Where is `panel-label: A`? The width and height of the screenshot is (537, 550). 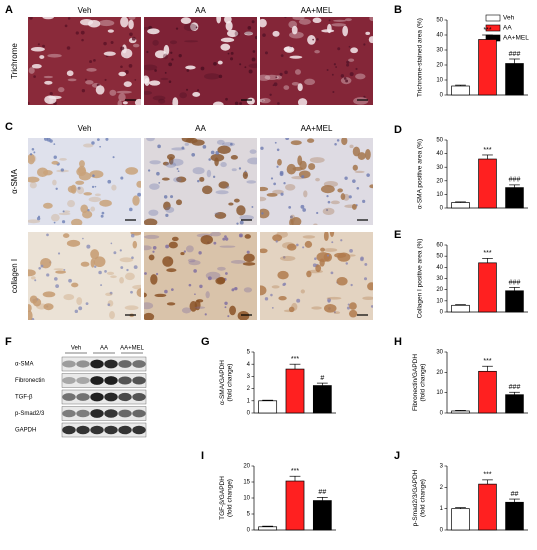
panel-label: A is located at coordinates (9, 10).